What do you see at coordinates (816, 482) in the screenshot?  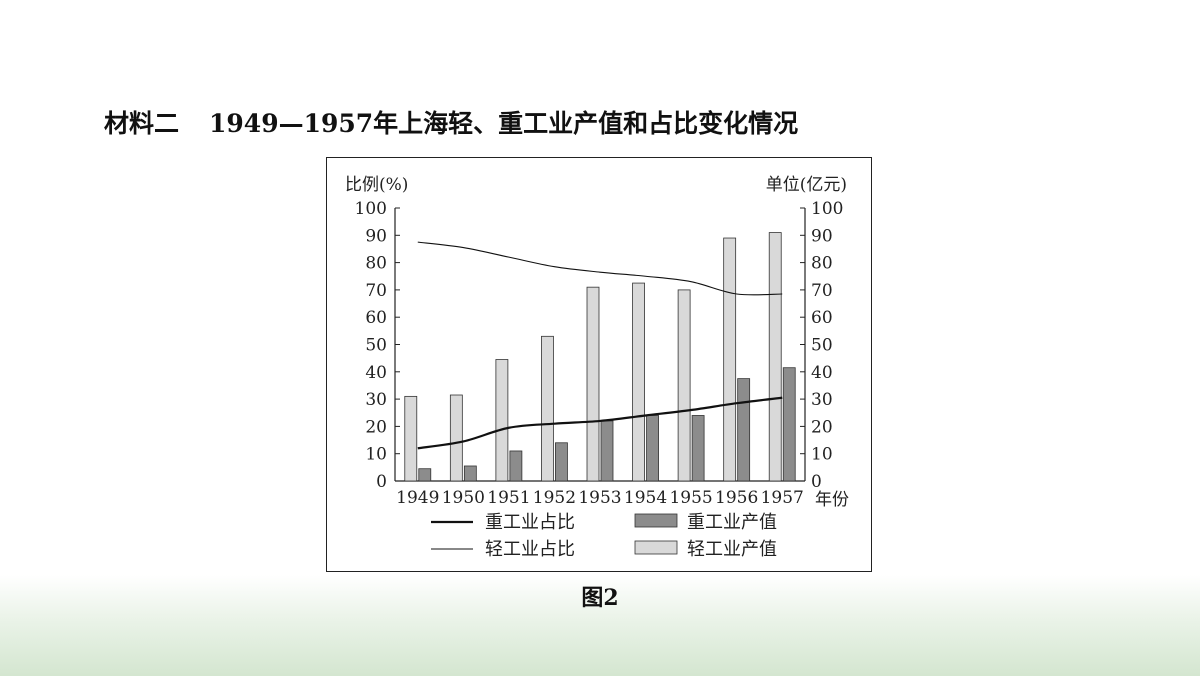 I see `right-tick-label: 0` at bounding box center [816, 482].